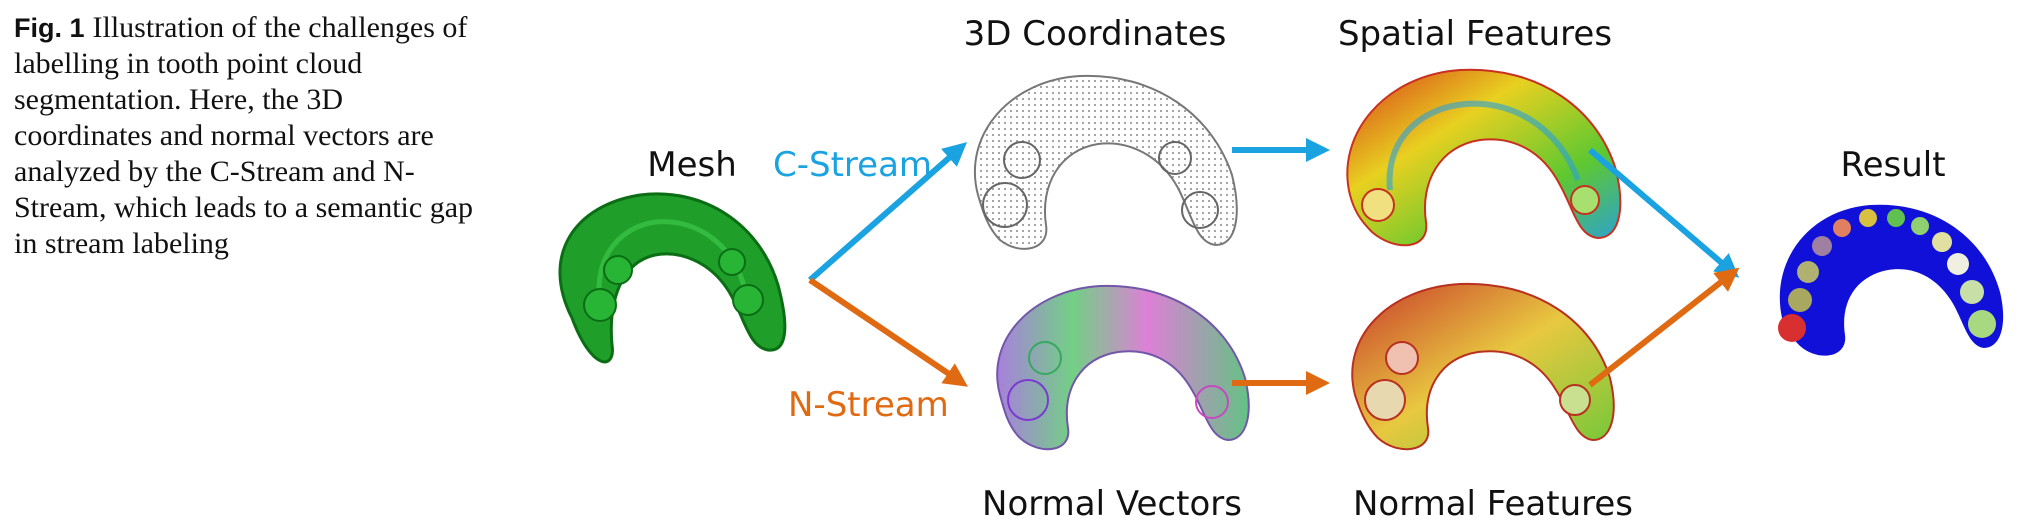  I want to click on mesh-label: Mesh, so click(692, 165).